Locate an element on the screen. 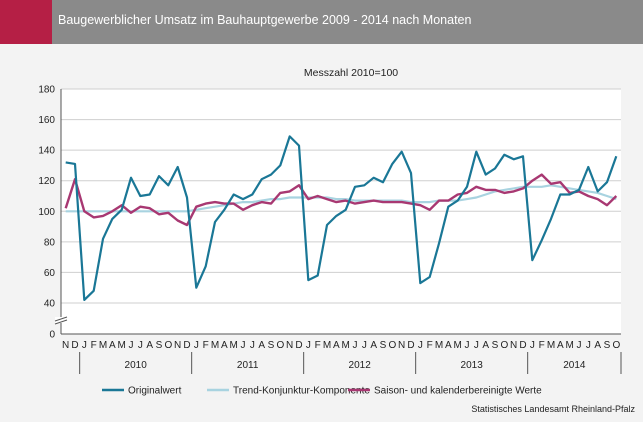 The width and height of the screenshot is (643, 422). year-label: 2013 is located at coordinates (472, 365).